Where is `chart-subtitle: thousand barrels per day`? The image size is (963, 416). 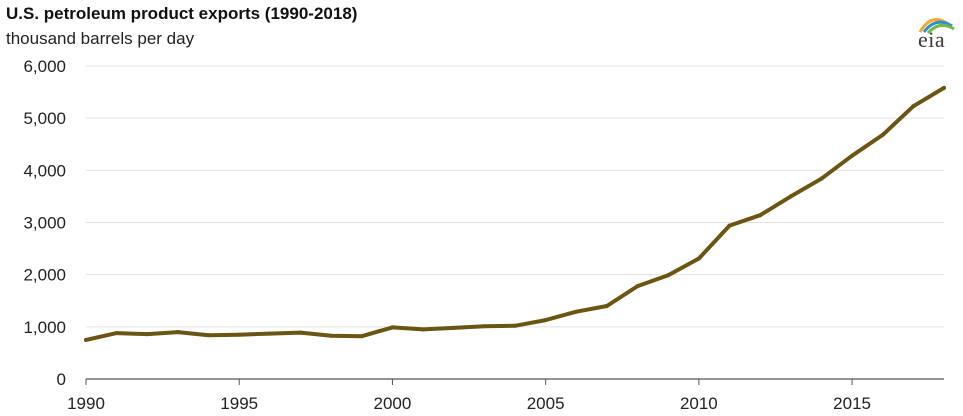
chart-subtitle: thousand barrels per day is located at coordinates (100, 38).